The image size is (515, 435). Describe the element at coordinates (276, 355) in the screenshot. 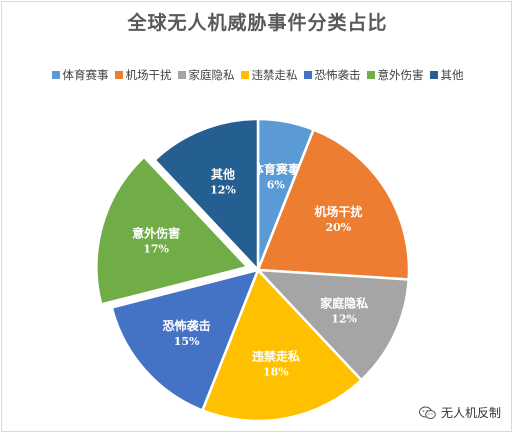

I see `slice-category-label: 违禁走私` at that location.